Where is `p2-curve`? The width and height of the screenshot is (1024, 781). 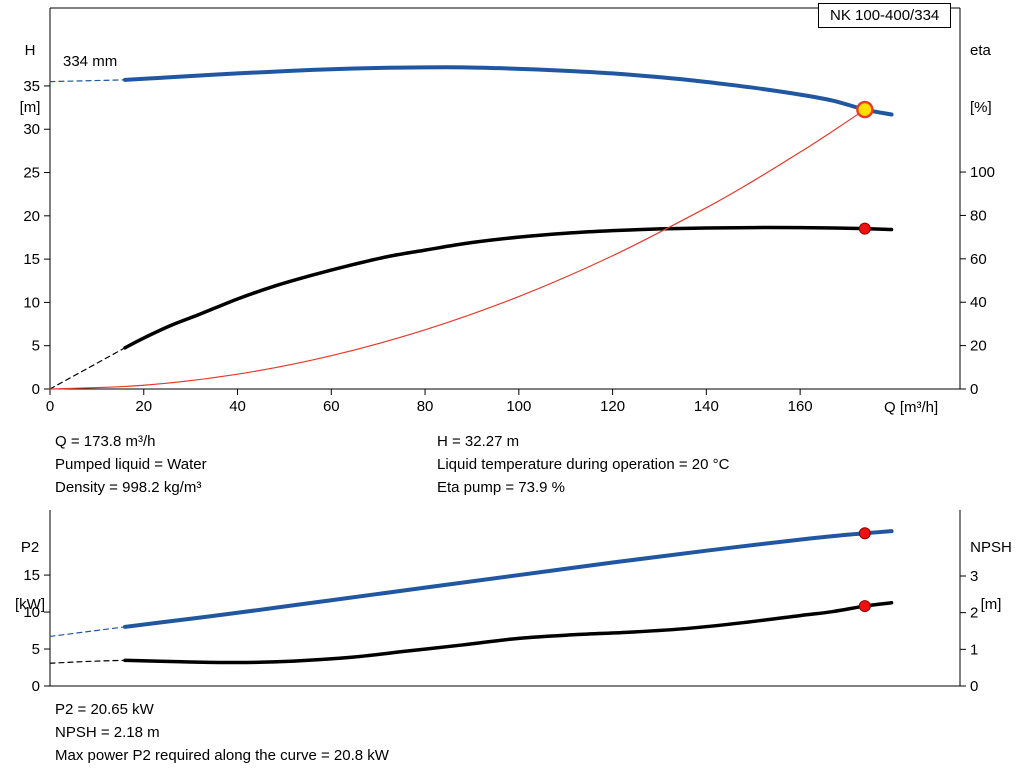 p2-curve is located at coordinates (508, 579).